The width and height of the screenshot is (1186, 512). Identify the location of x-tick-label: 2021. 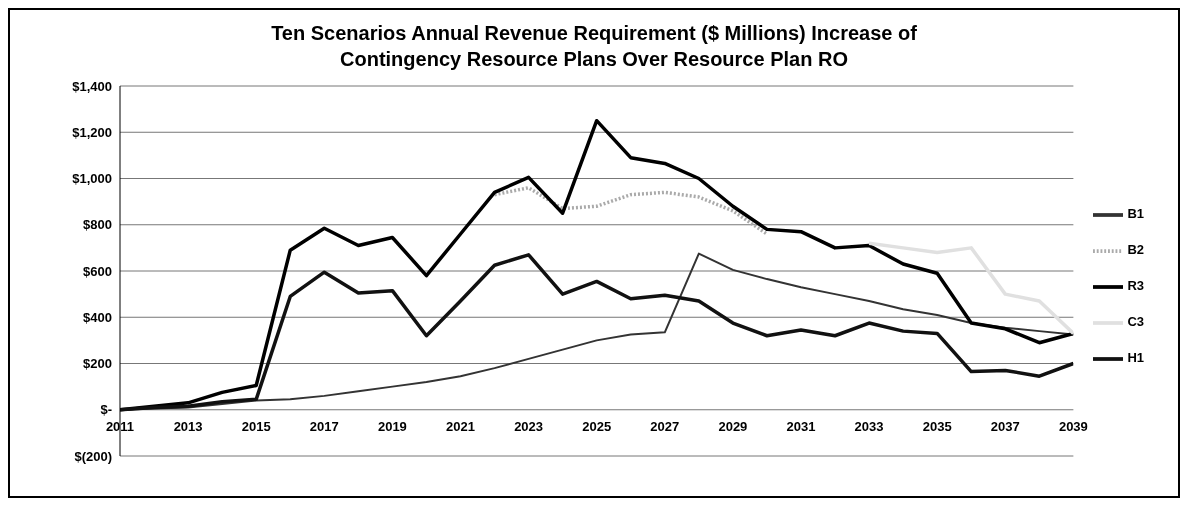
(460, 427).